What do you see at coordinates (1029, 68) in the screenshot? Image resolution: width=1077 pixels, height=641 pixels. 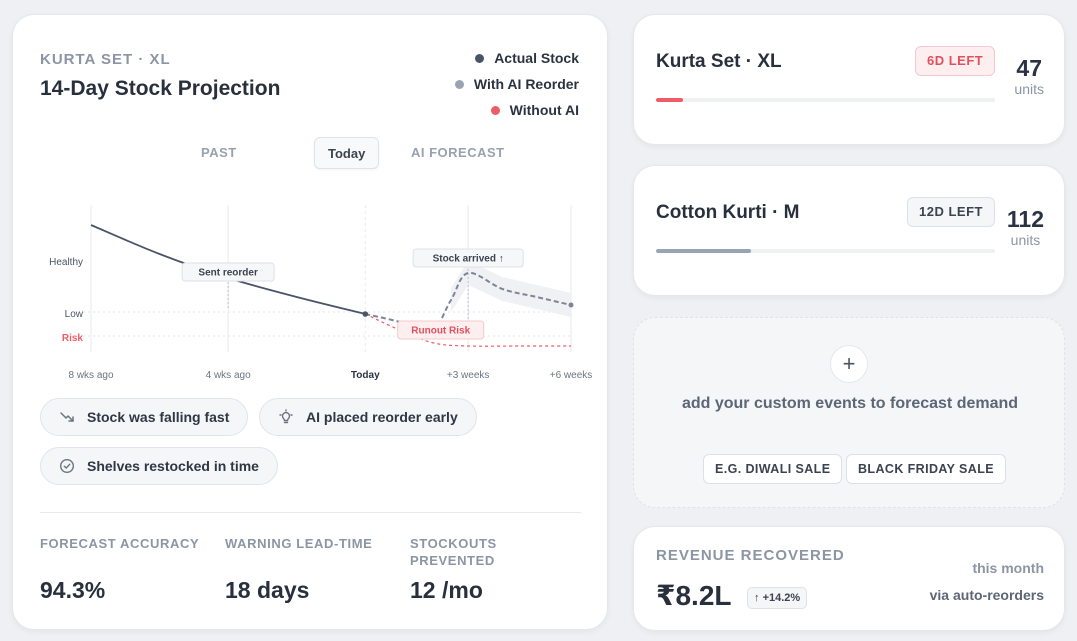 I see `units-number: 47` at bounding box center [1029, 68].